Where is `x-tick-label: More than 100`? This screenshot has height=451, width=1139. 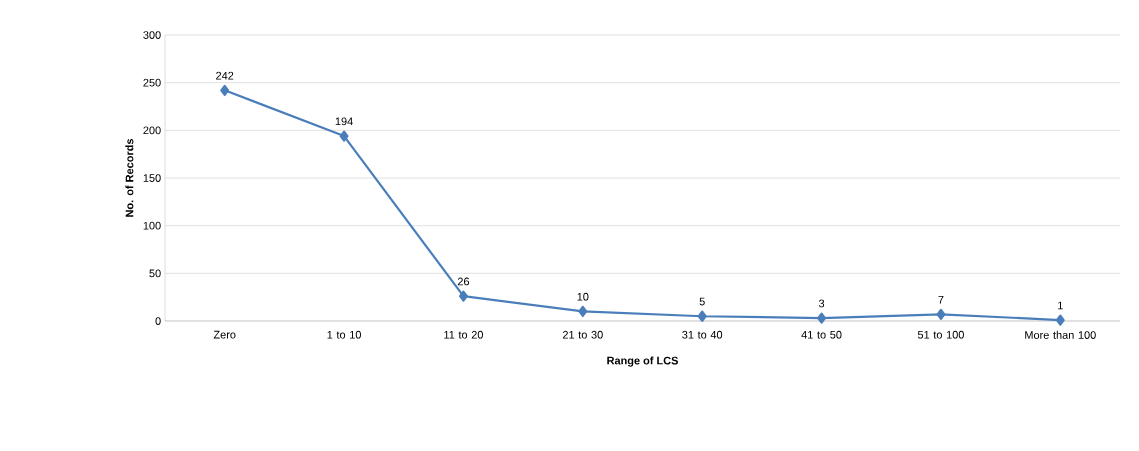
x-tick-label: More than 100 is located at coordinates (1060, 334).